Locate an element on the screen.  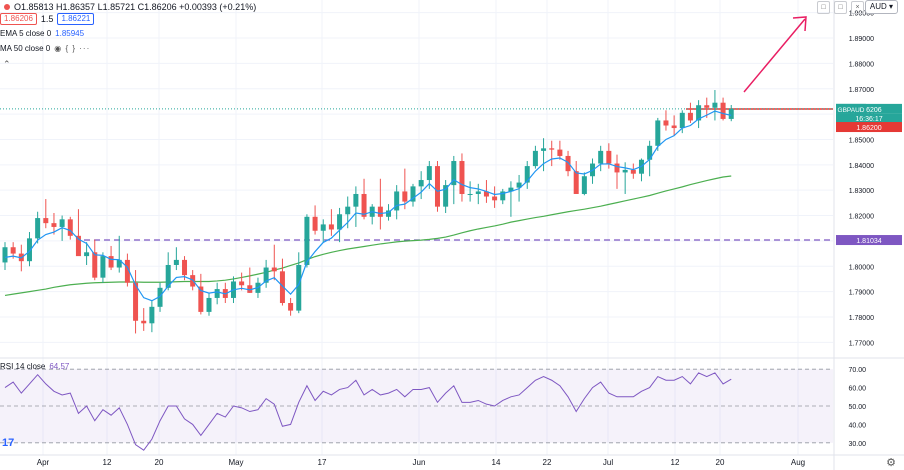
window-controls: □ □ × is located at coordinates (840, 7).